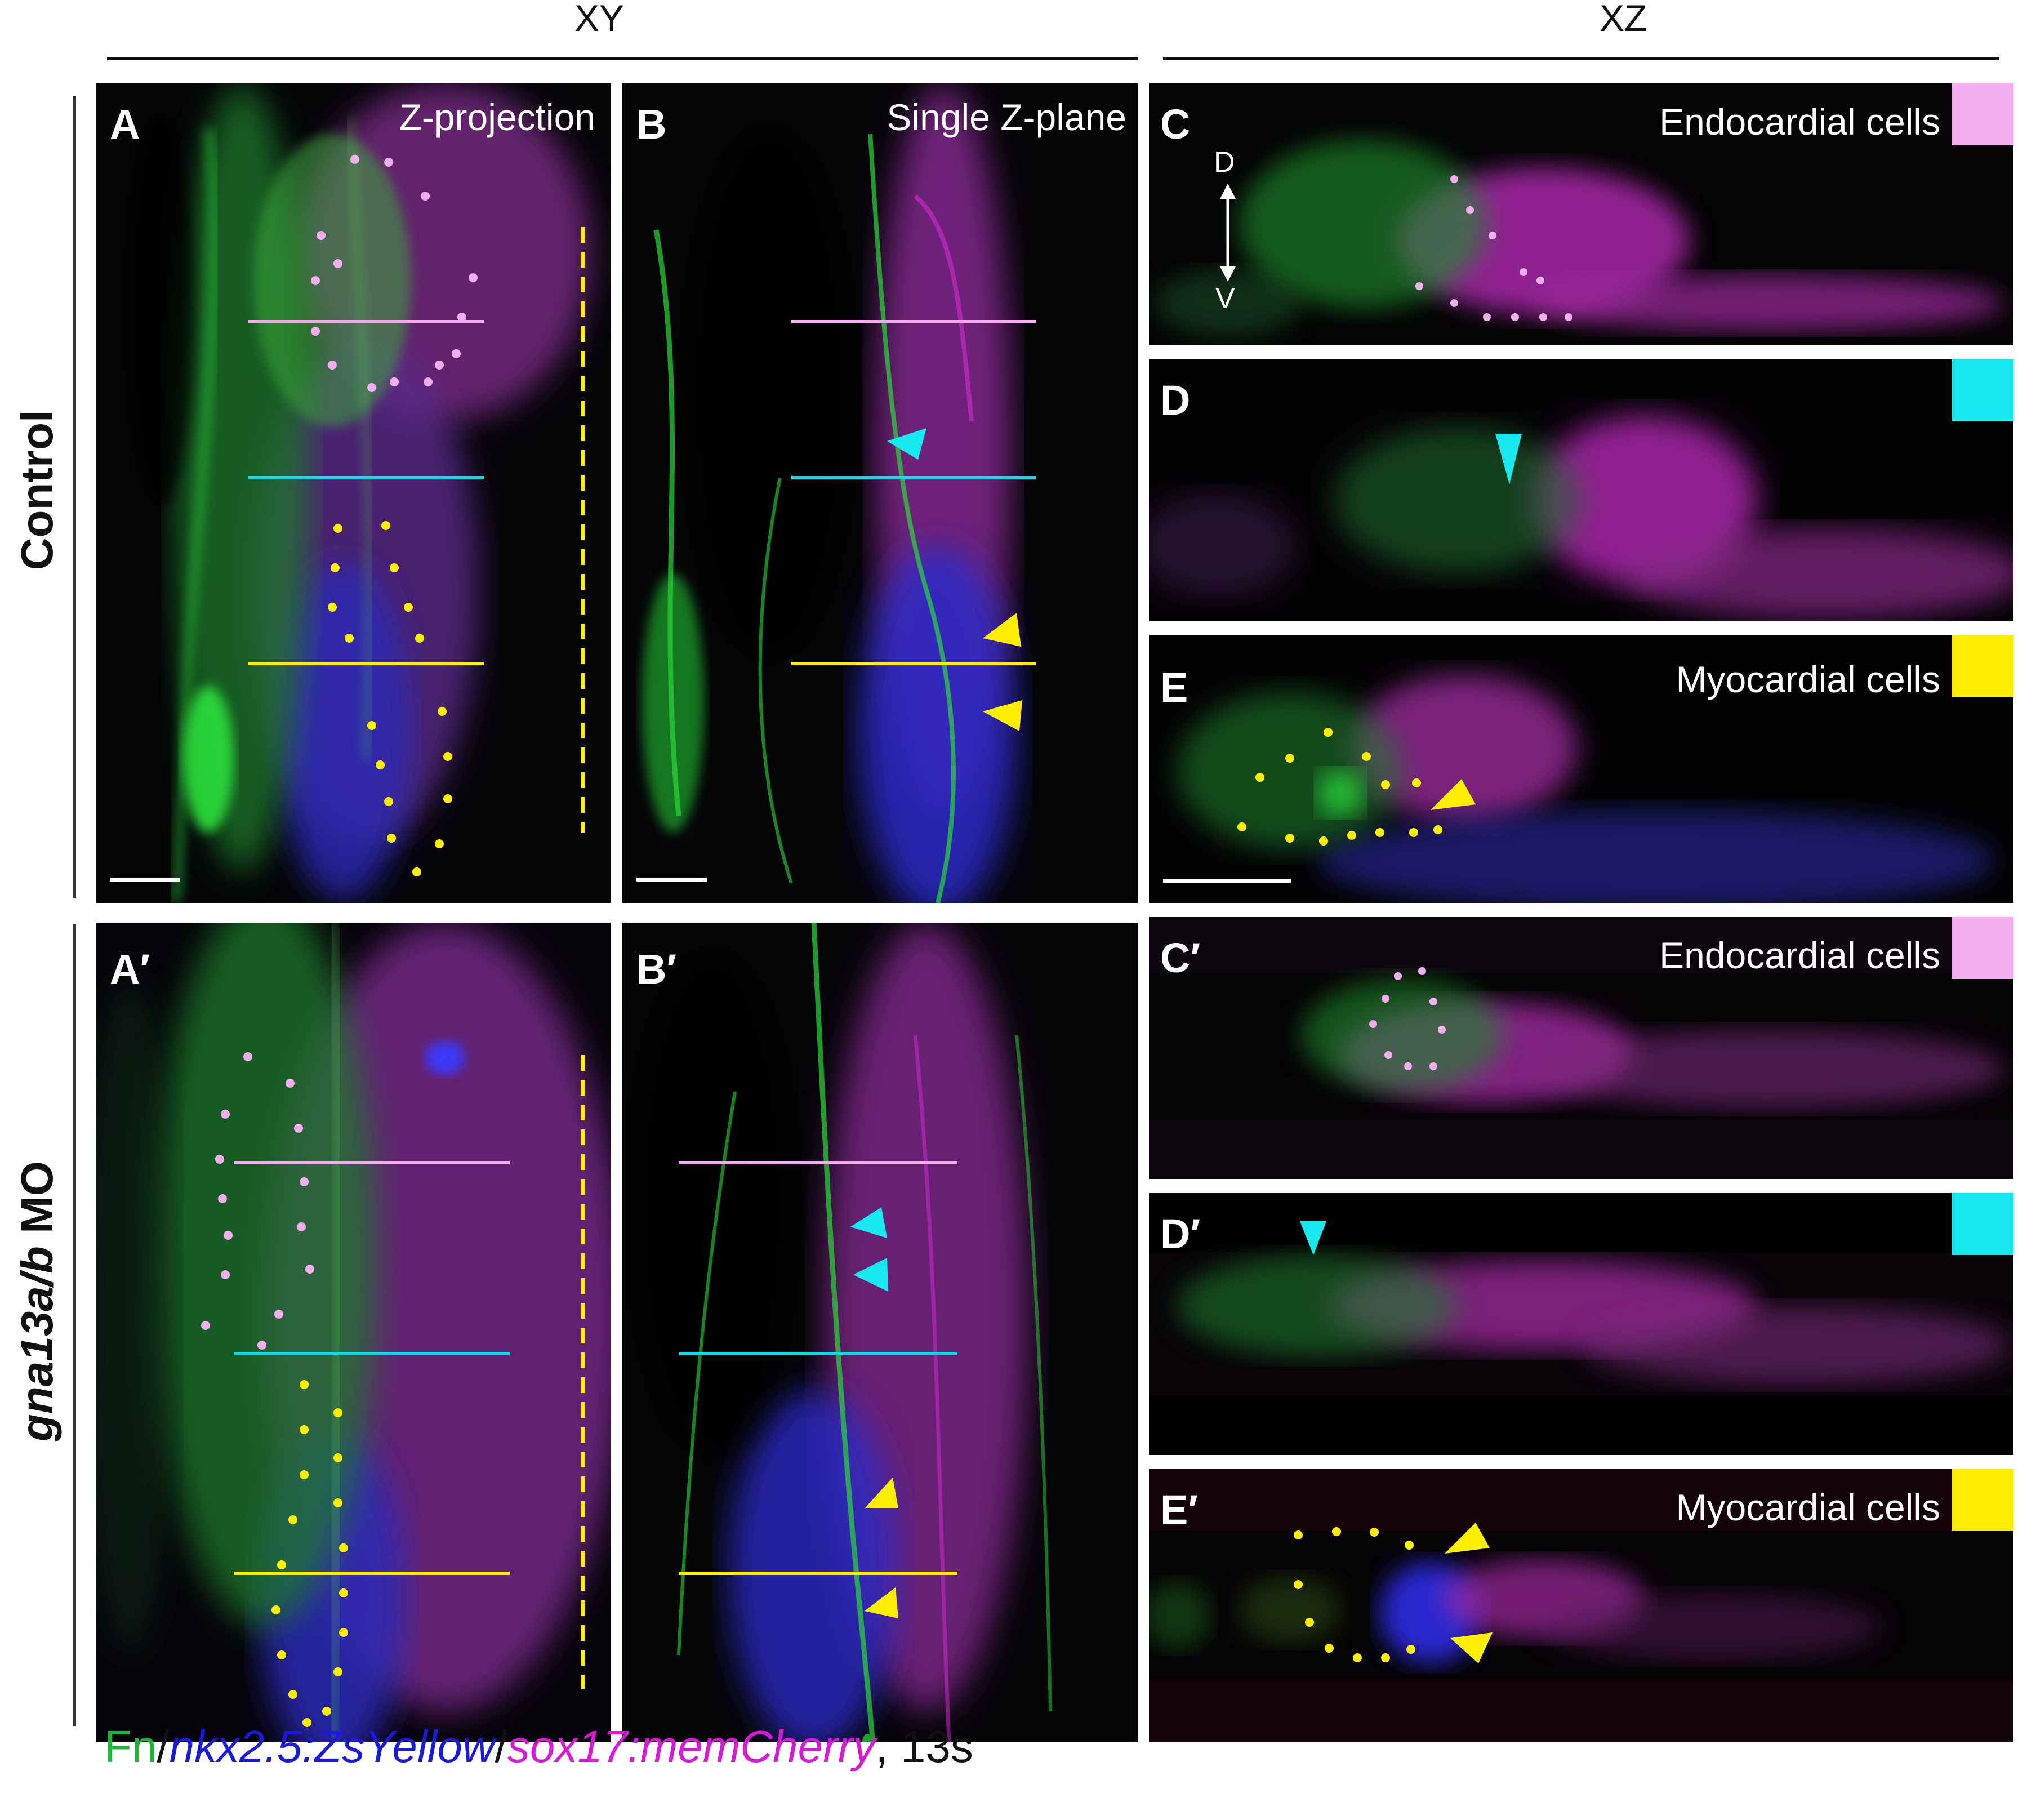  I want to click on panel-b-prime-micrograph, so click(880, 1332).